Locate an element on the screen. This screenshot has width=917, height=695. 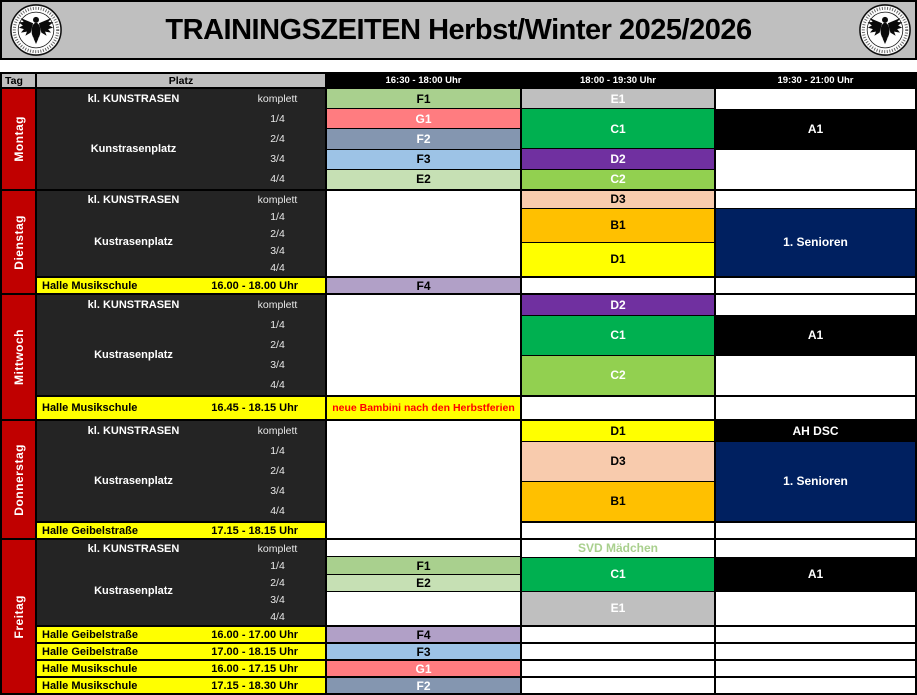
slot-cell-f2: F2 is located at coordinates (423, 138).